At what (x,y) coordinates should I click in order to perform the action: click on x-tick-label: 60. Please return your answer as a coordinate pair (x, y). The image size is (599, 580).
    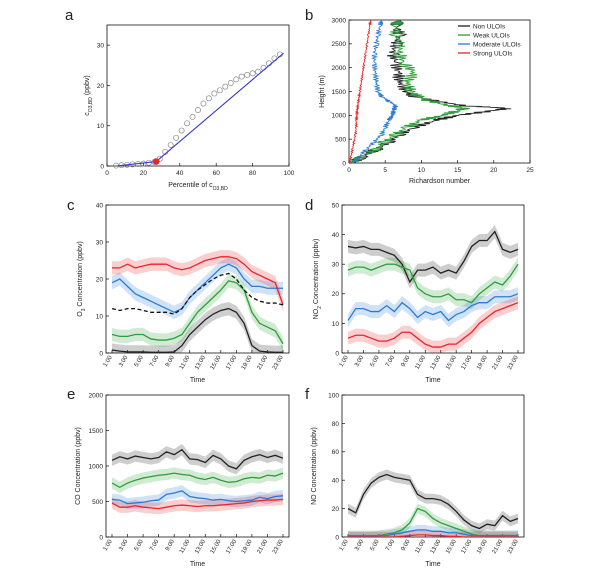
    Looking at the image, I should click on (217, 173).